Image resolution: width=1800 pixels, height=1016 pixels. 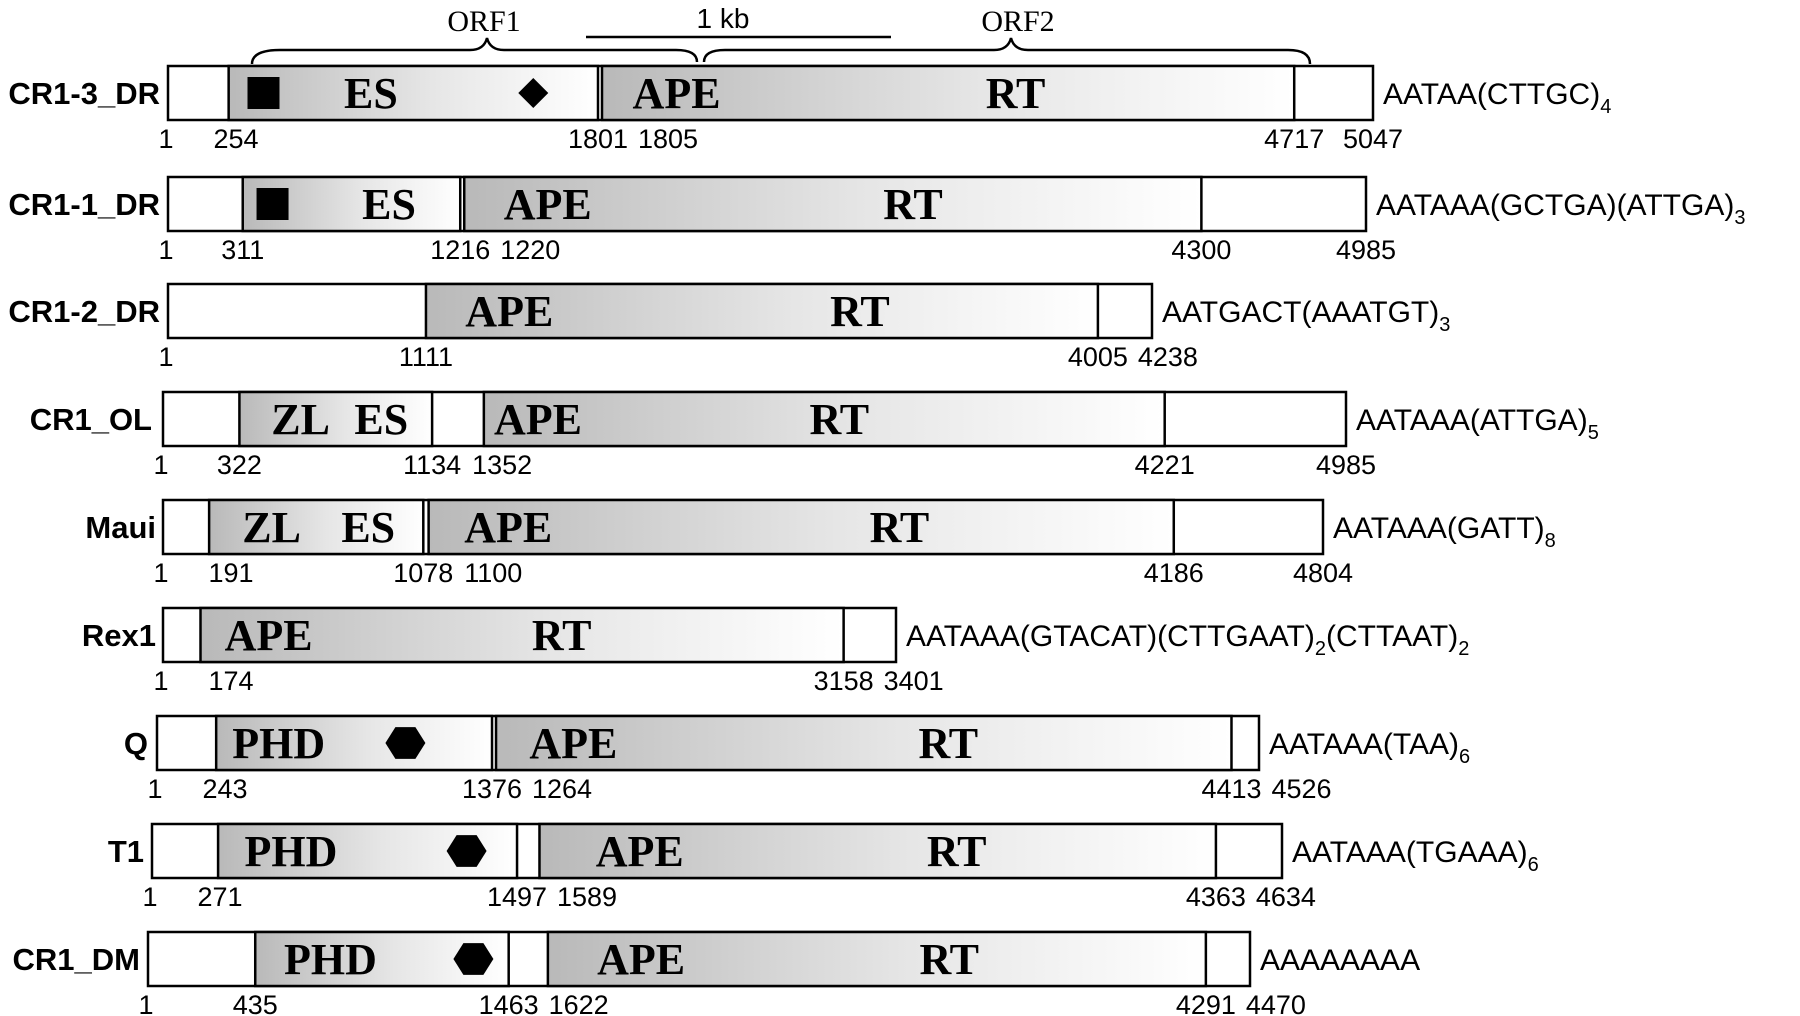 What do you see at coordinates (460, 250) in the screenshot?
I see `position-label: 1216` at bounding box center [460, 250].